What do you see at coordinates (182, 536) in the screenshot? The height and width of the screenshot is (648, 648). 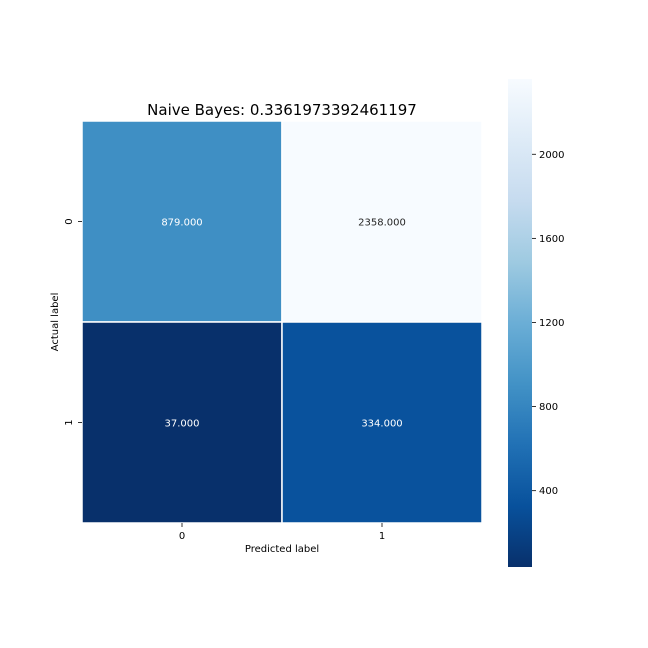 I see `x-tick-label: 0` at bounding box center [182, 536].